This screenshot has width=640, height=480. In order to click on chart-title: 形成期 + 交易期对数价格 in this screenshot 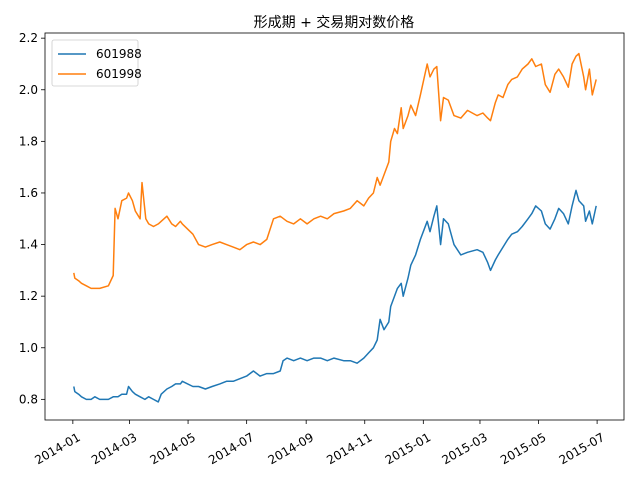, I will do `click(334, 22)`.